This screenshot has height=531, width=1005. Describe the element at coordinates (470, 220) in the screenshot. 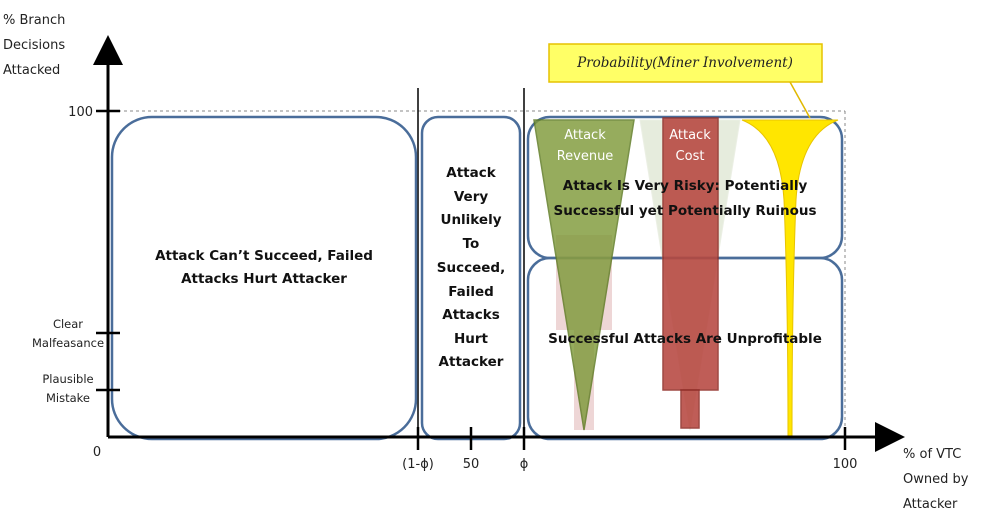

I see `region-very-unlikely-line: Unlikely` at that location.